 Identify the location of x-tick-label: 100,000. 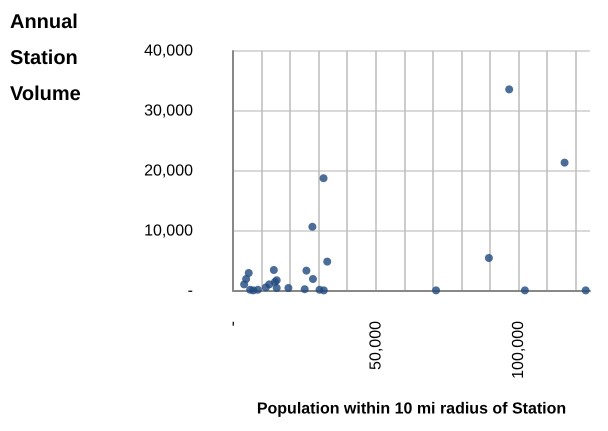
(519, 349).